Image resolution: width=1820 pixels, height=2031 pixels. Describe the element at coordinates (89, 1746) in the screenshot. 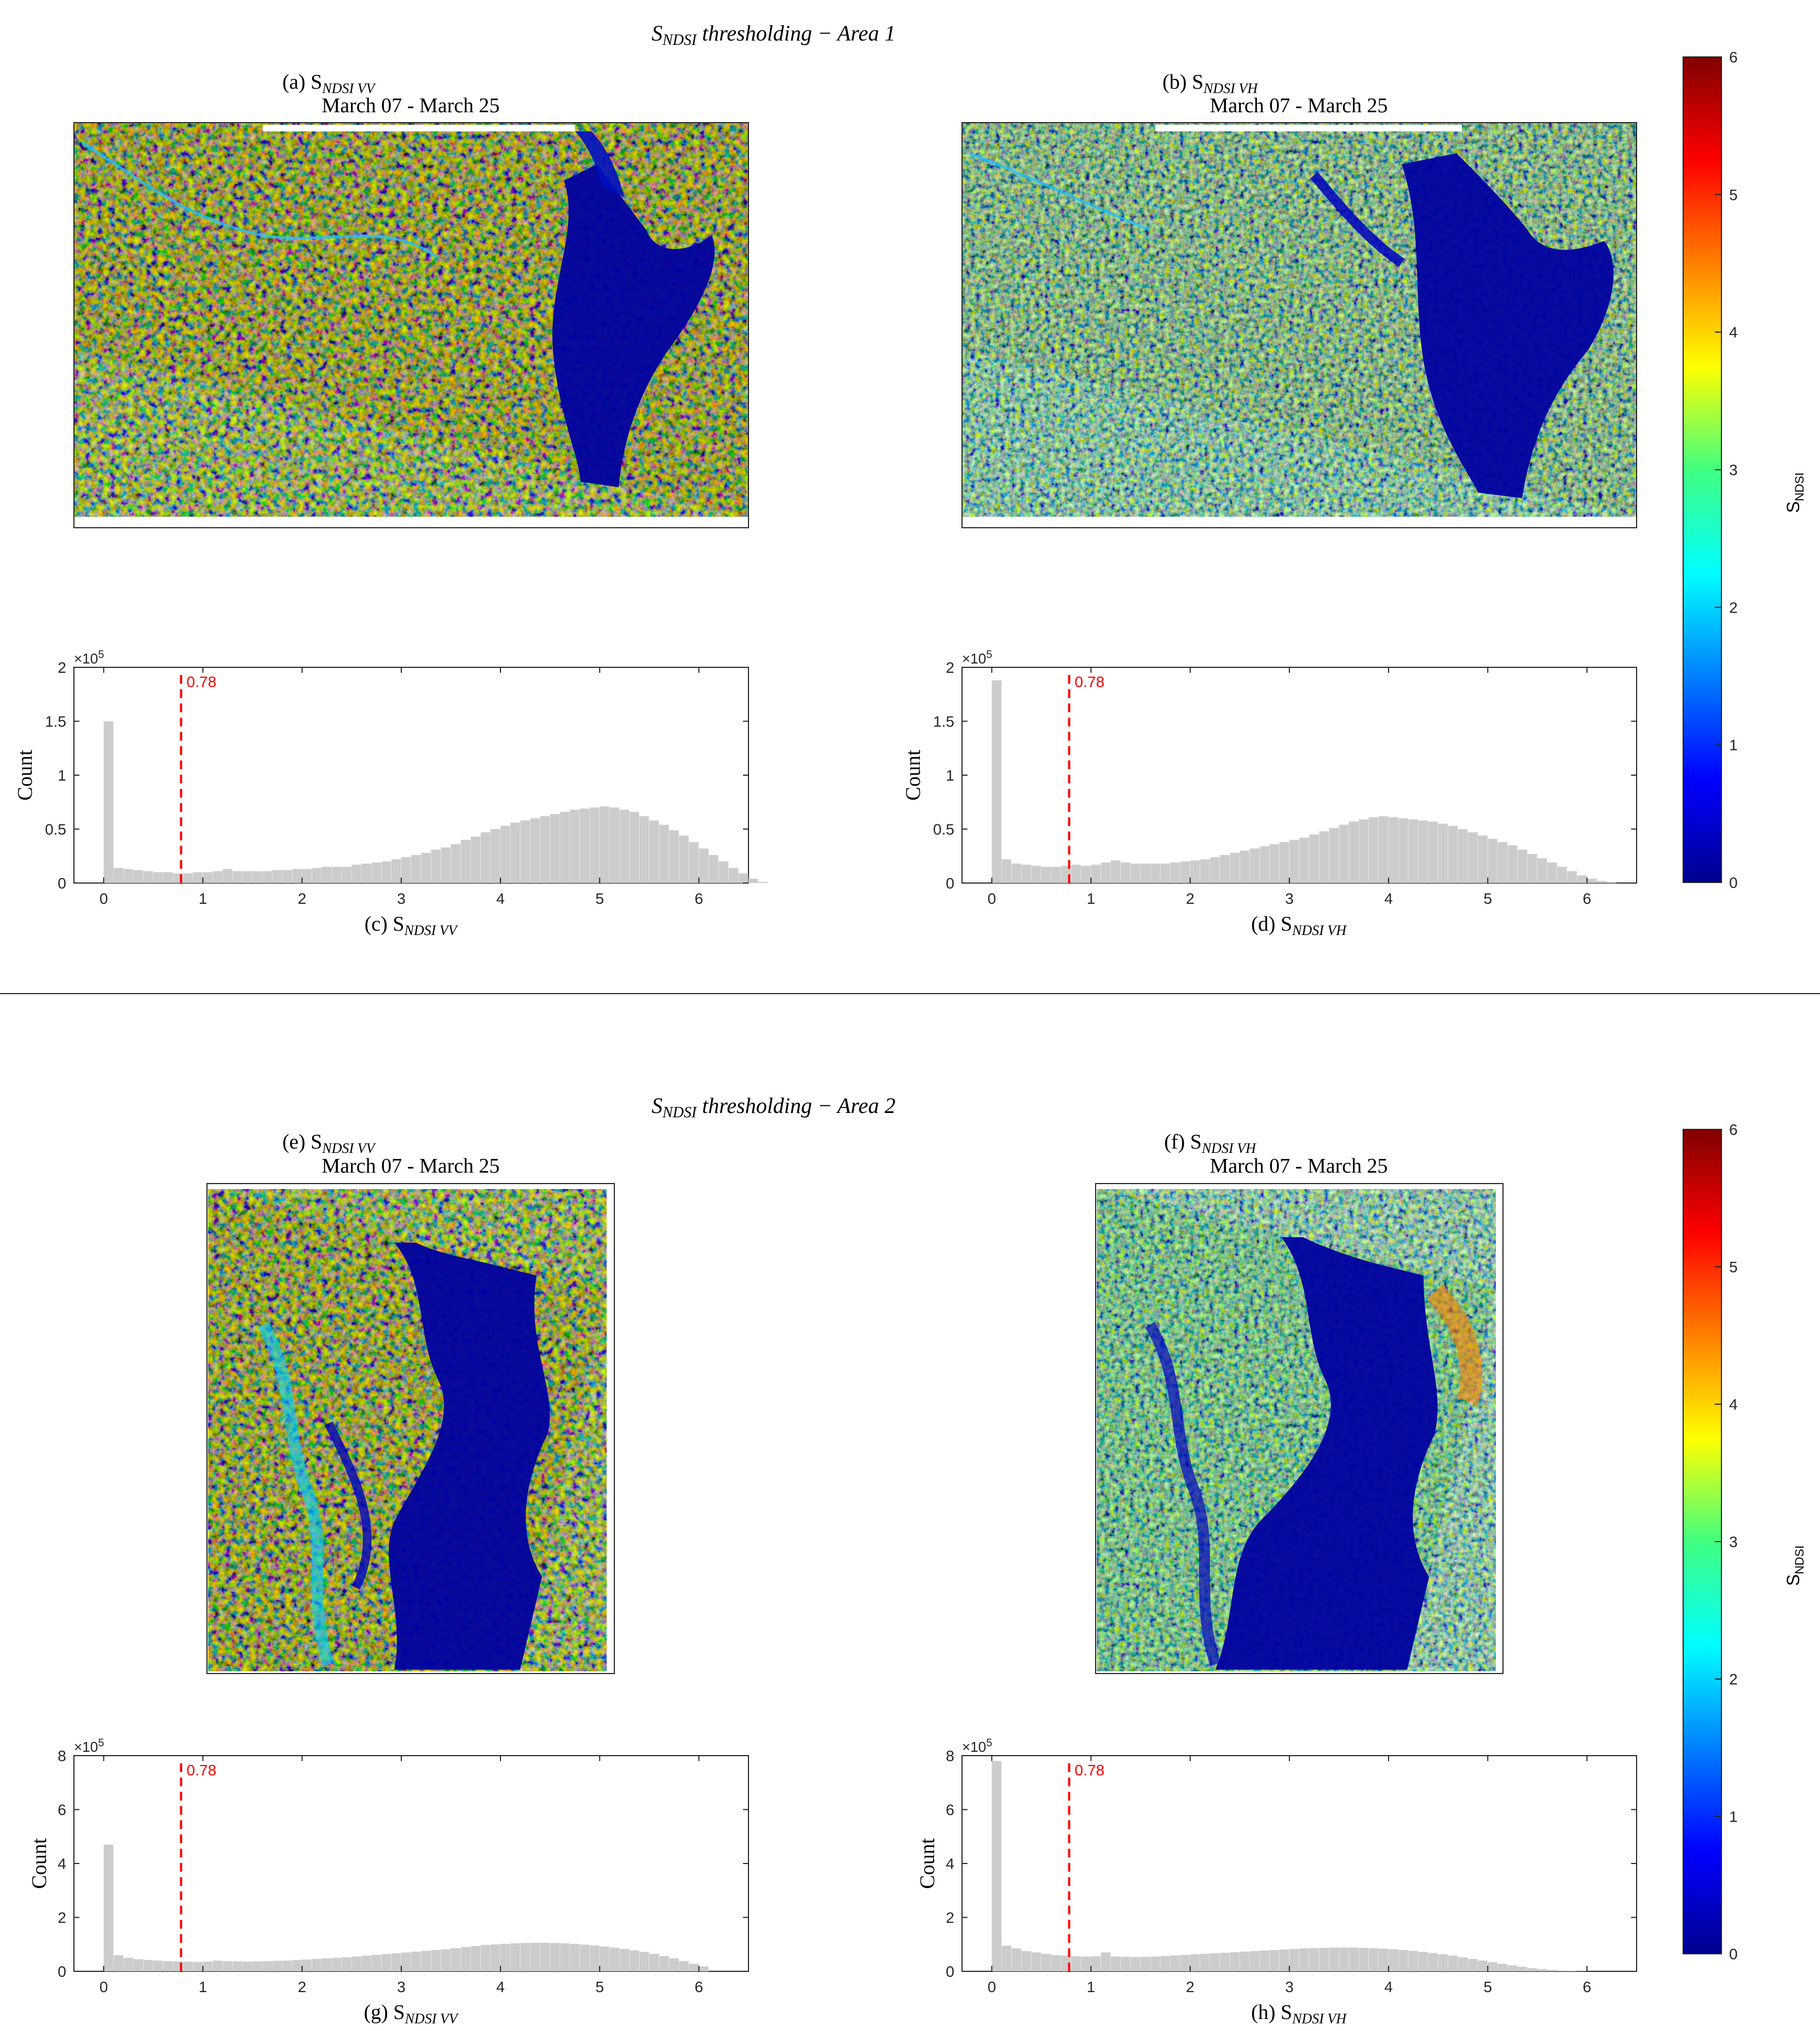

I see `y-scale-label: ×10⁵` at that location.